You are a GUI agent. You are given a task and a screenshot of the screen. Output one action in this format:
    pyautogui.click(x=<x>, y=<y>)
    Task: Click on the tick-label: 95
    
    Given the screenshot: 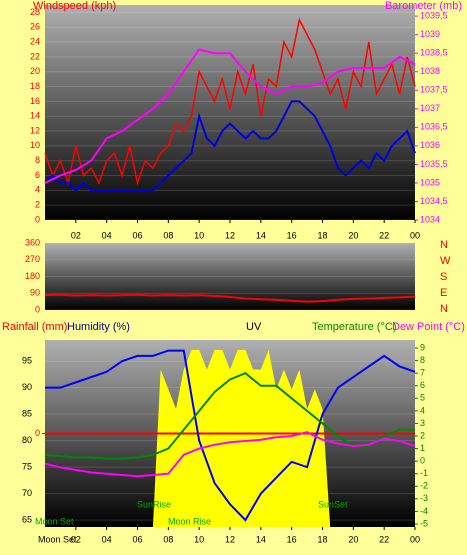 What is the action you would take?
    pyautogui.click(x=27, y=361)
    